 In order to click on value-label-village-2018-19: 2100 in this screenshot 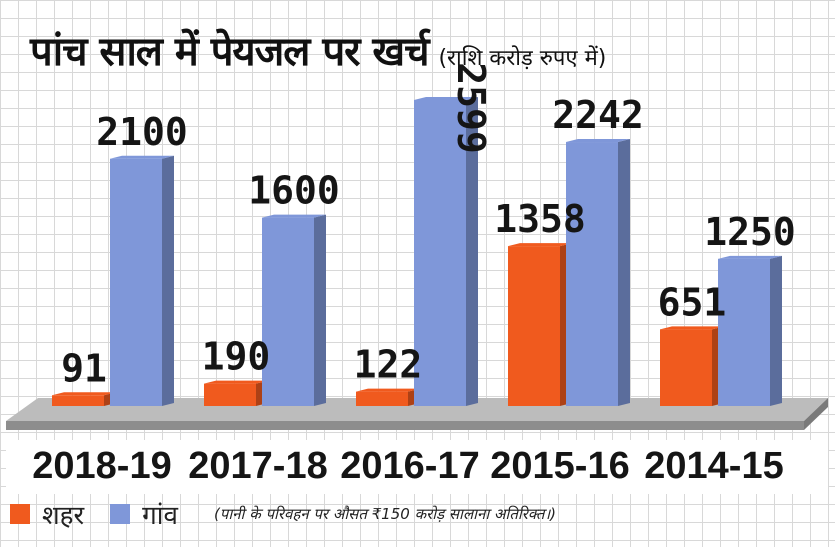, I will do `click(142, 132)`.